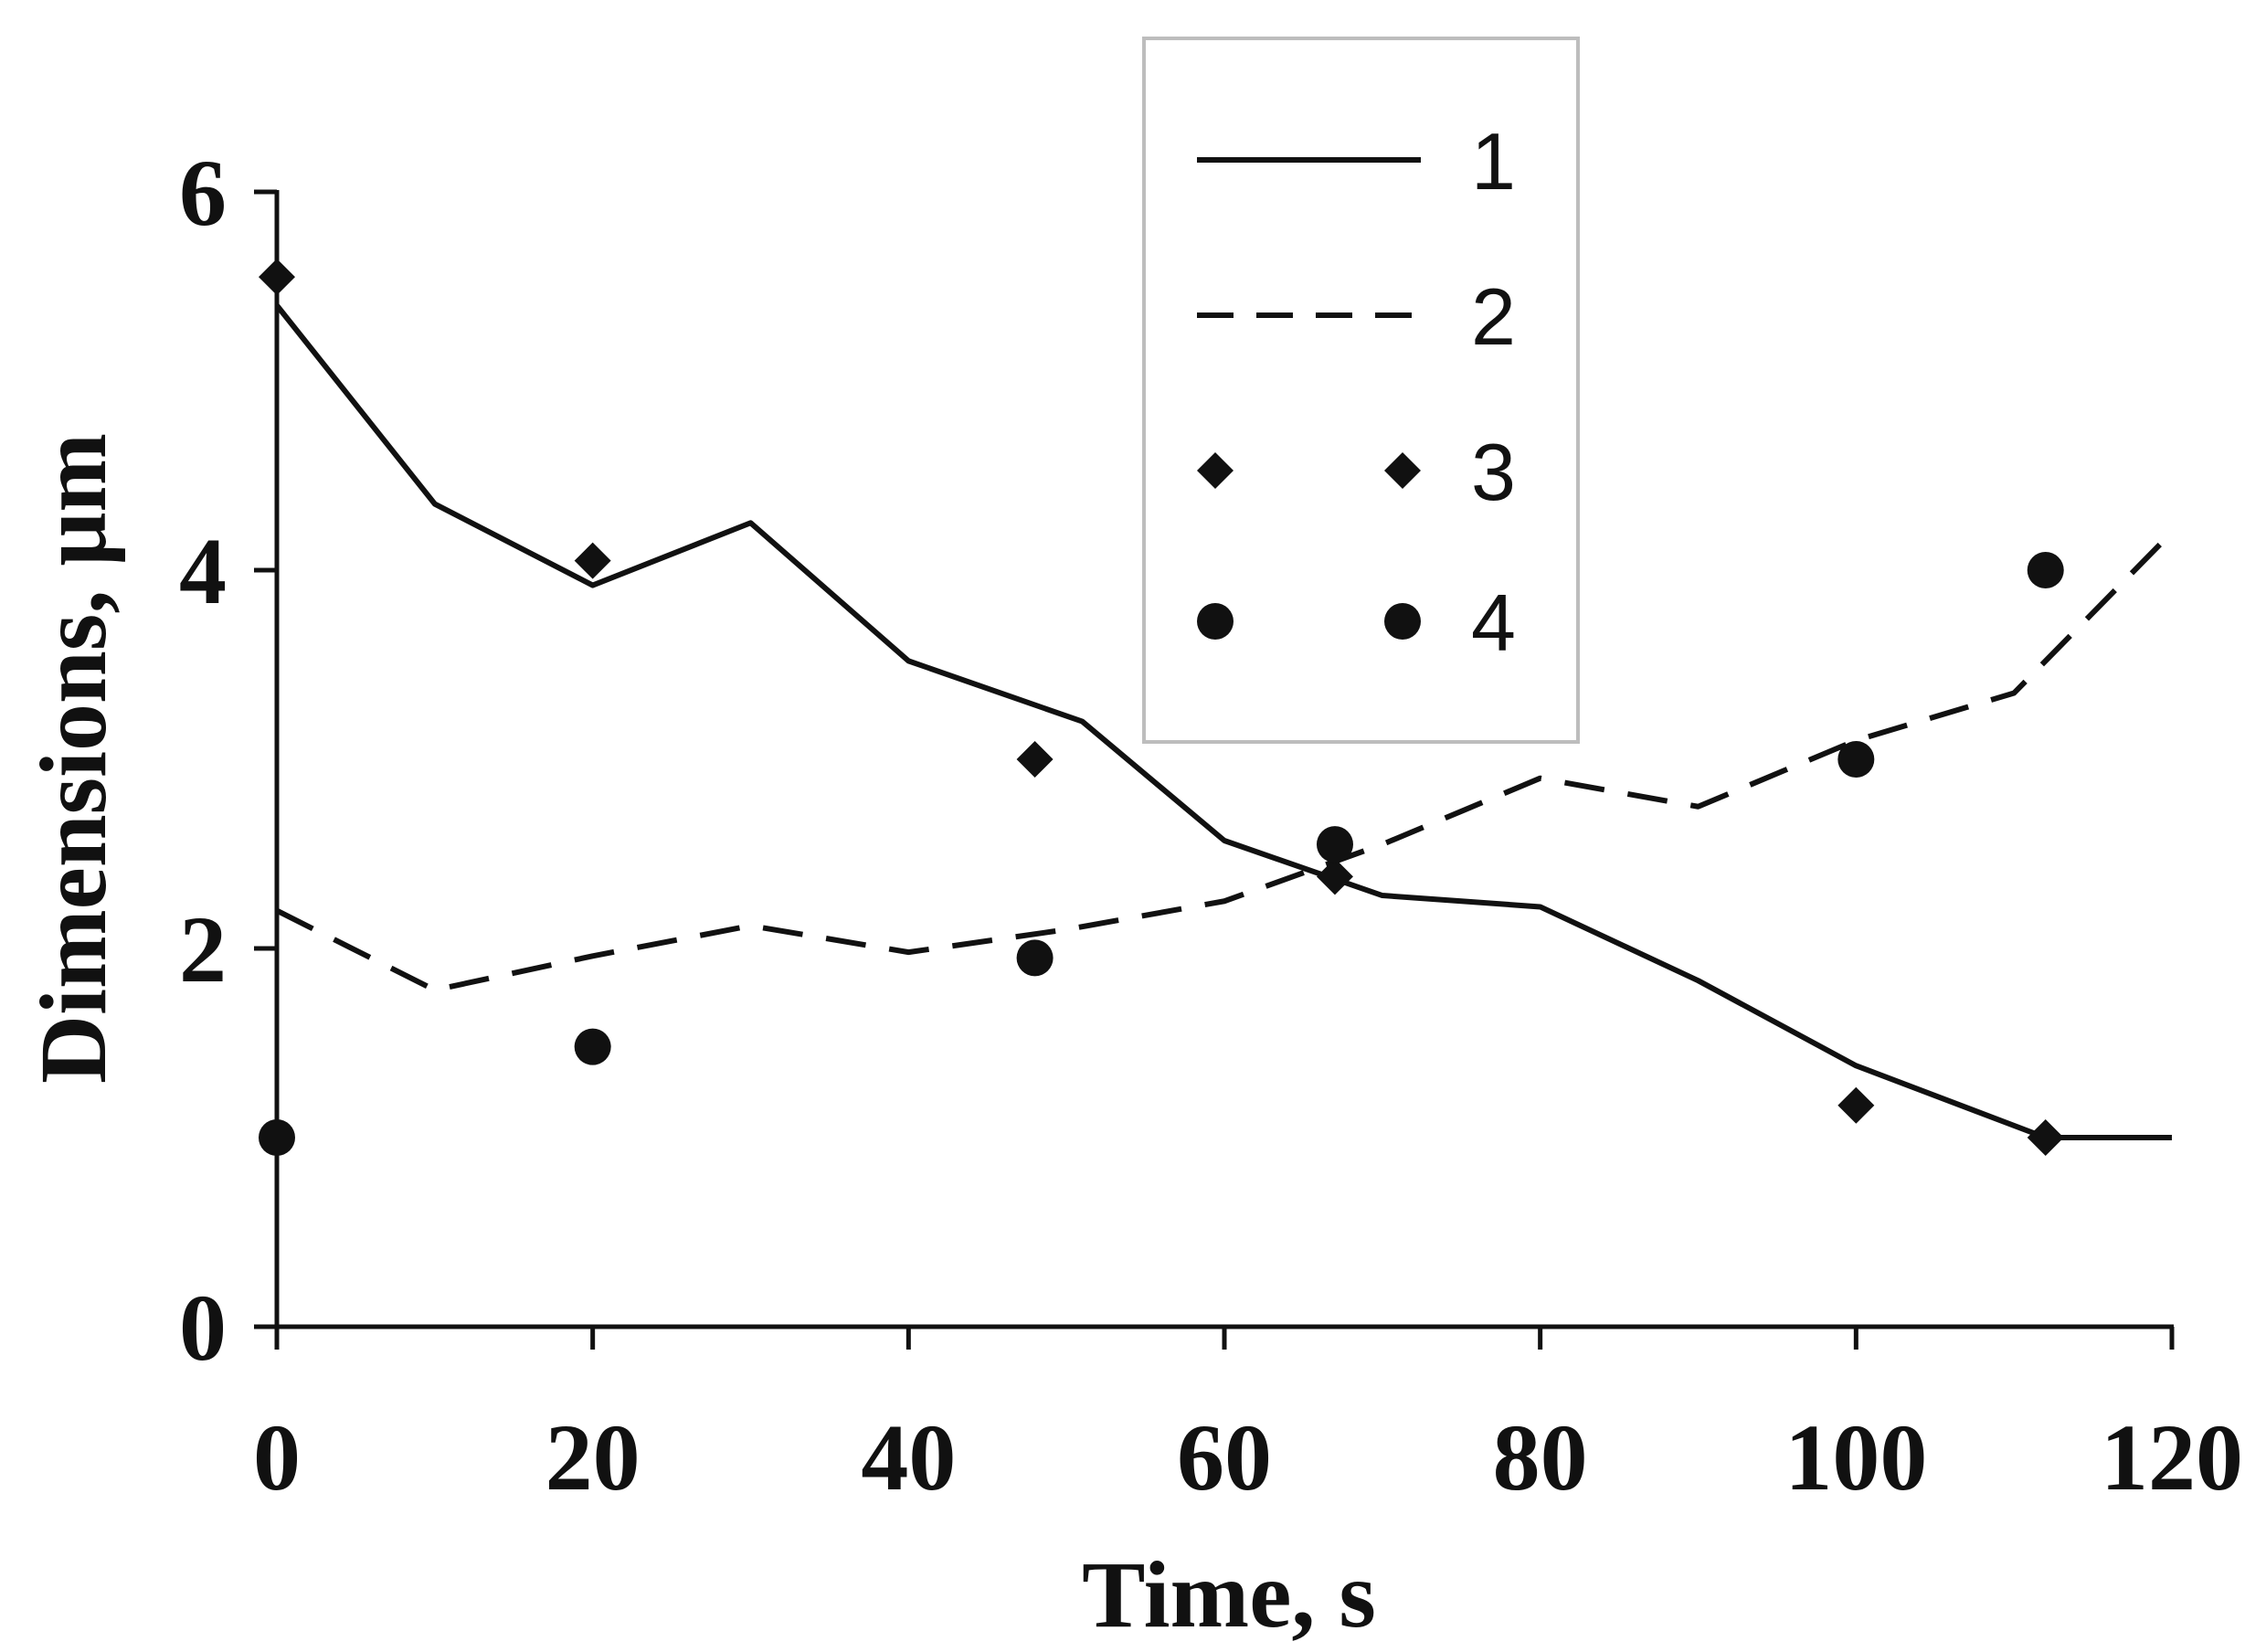 The height and width of the screenshot is (1652, 2266). What do you see at coordinates (1356, 316) in the screenshot?
I see `legend-item-2: 2` at bounding box center [1356, 316].